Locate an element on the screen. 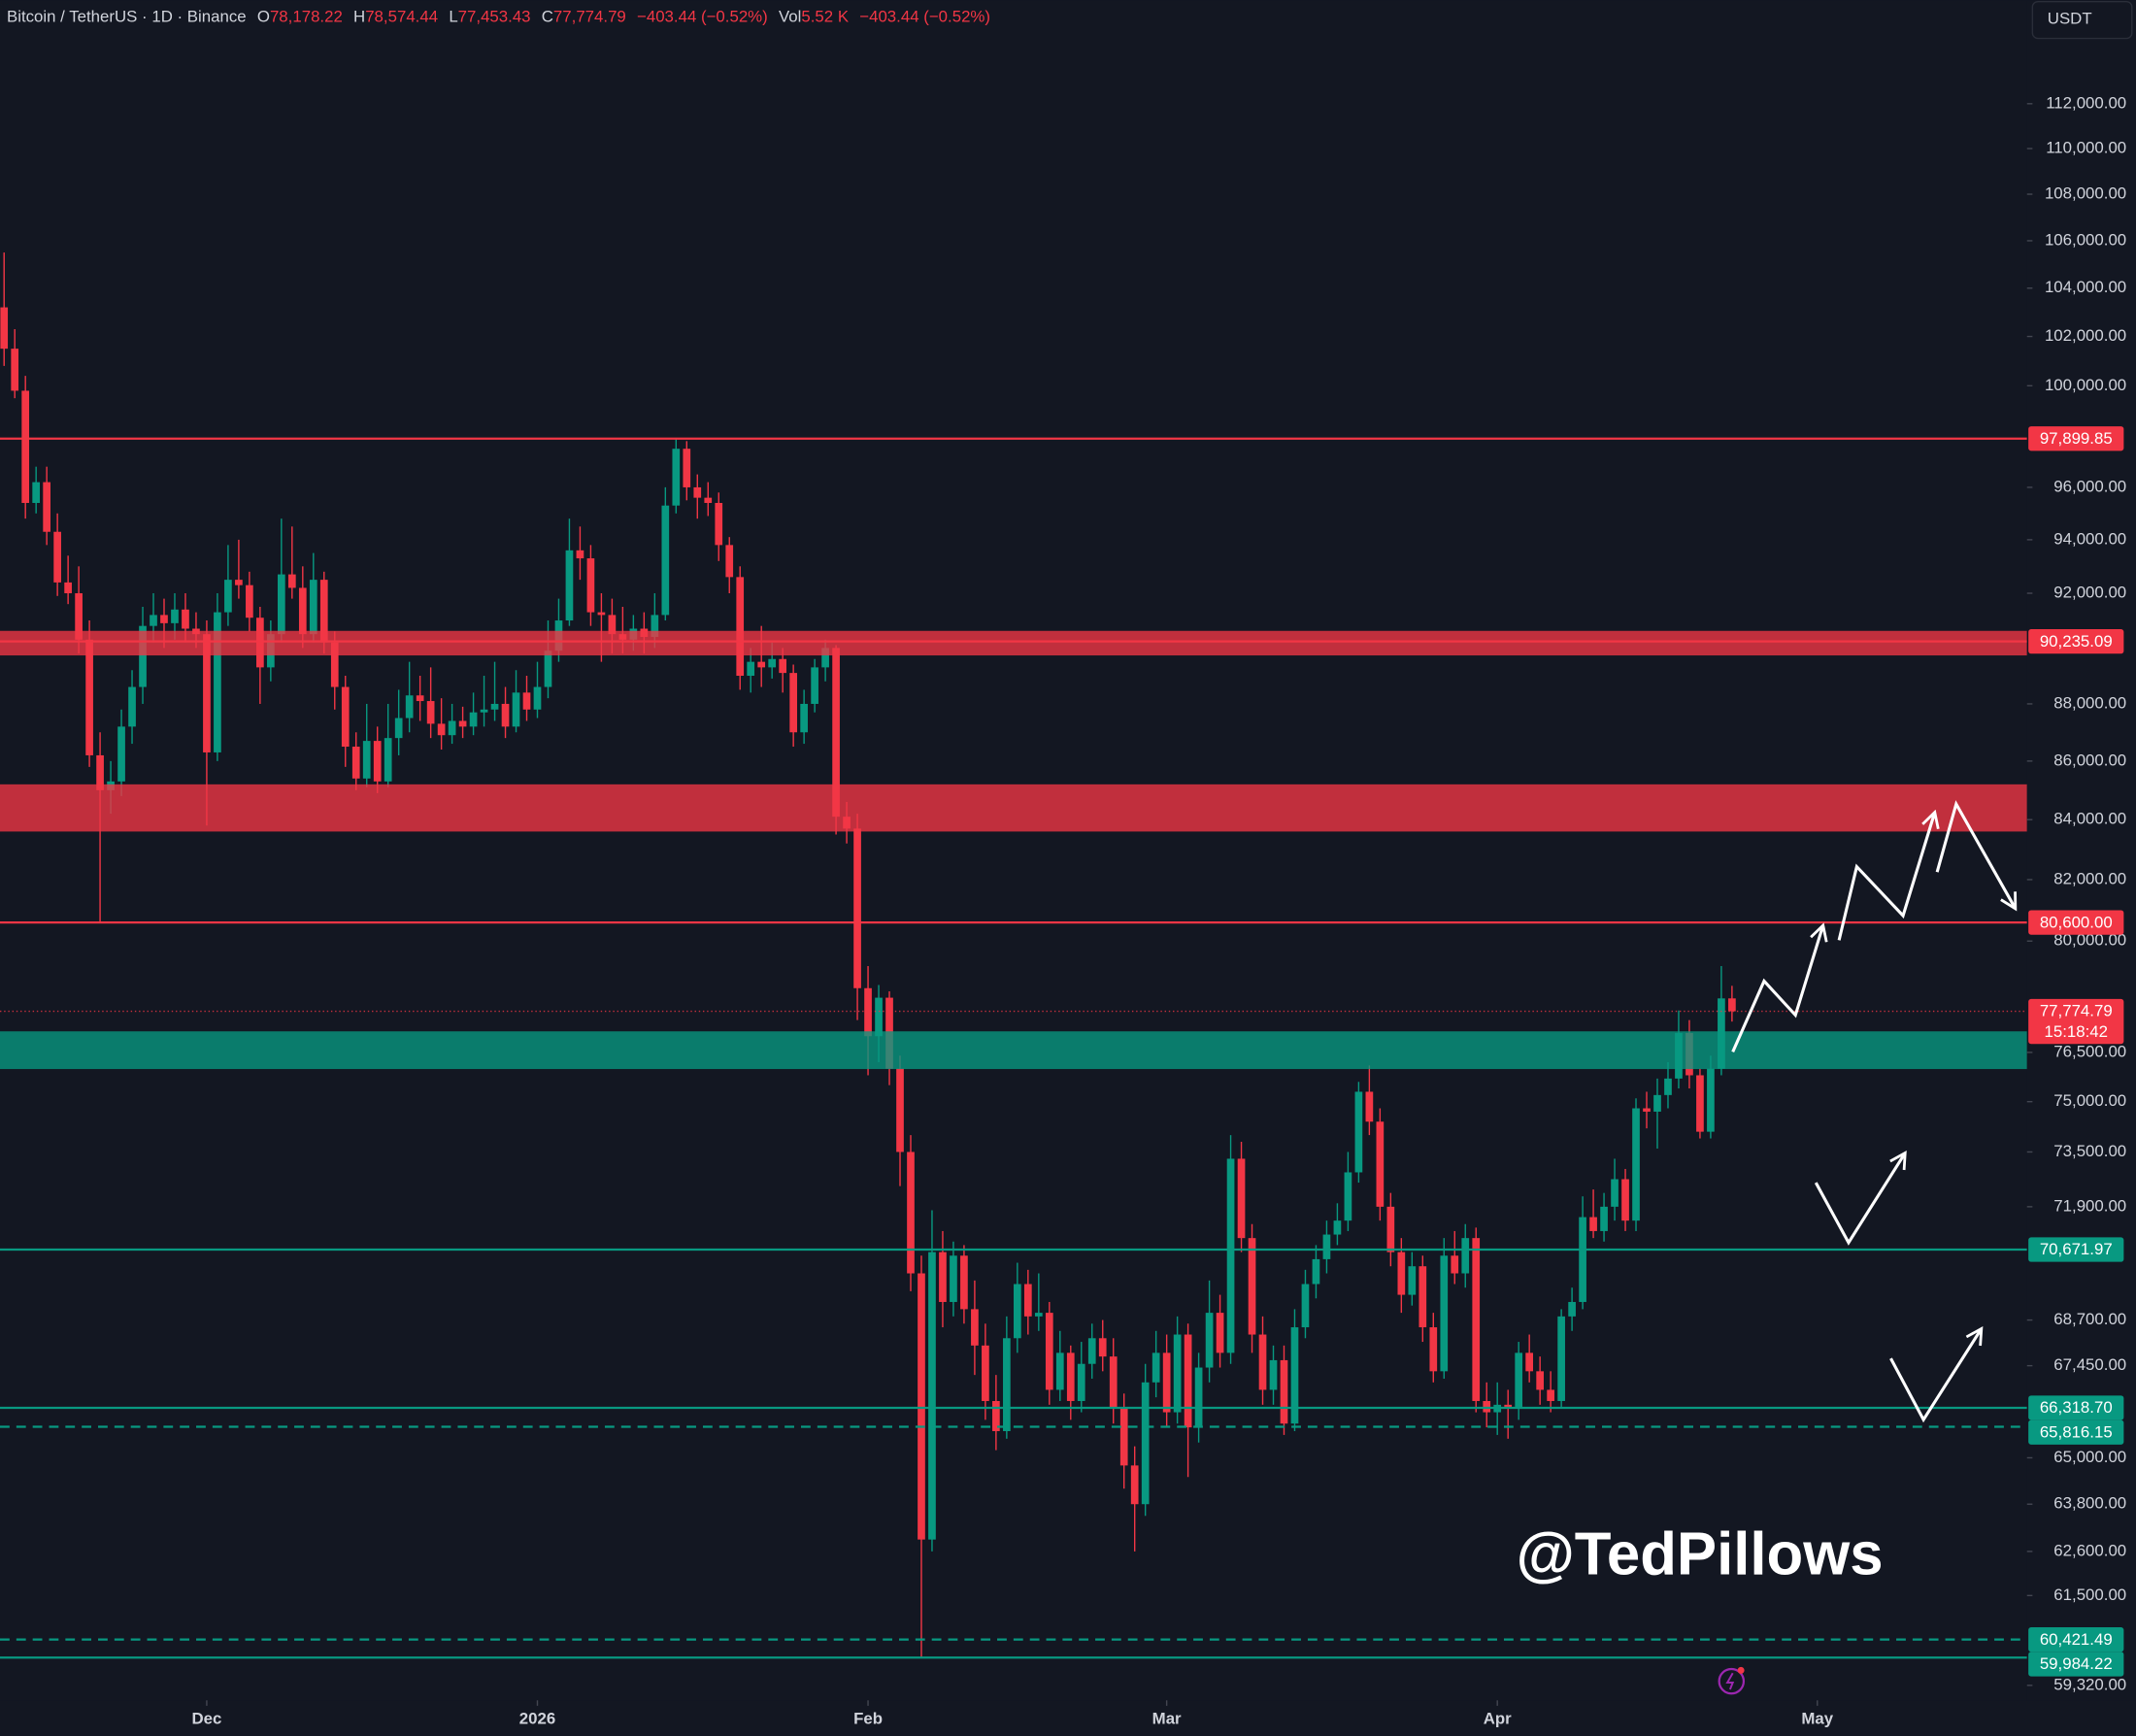 This screenshot has height=1736, width=2136. symbol: Bitcoin / TetherUS · 1D · Binance is located at coordinates (127, 17).